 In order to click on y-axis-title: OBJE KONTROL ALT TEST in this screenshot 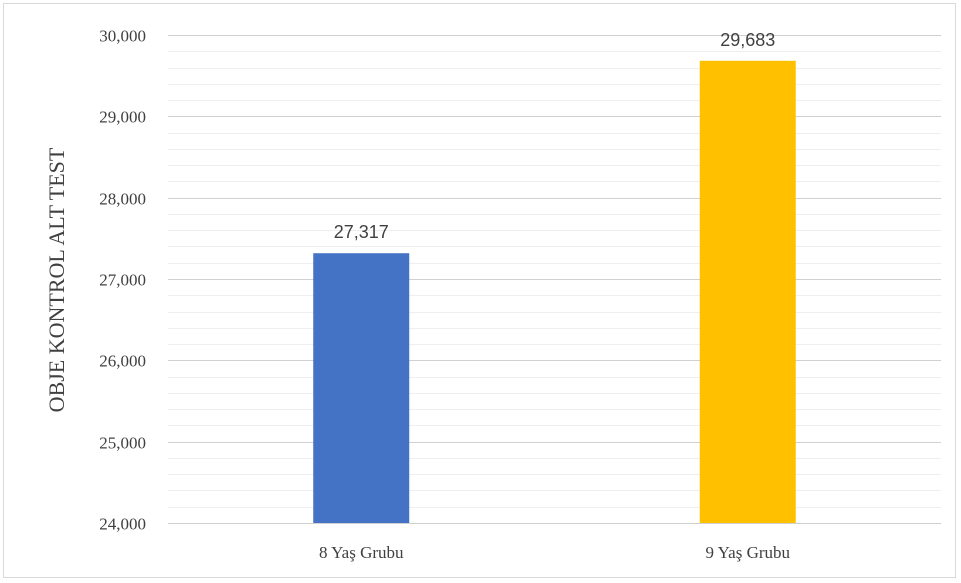, I will do `click(56, 279)`.